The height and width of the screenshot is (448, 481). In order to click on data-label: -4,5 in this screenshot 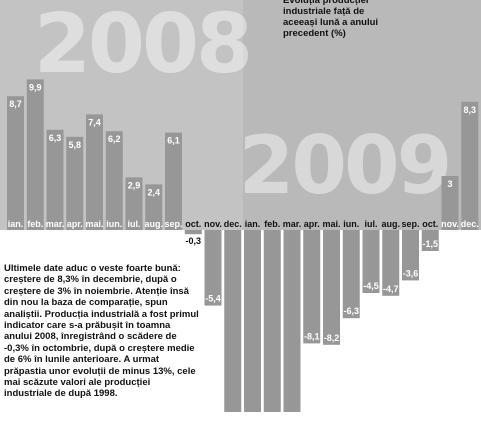, I will do `click(371, 286)`.